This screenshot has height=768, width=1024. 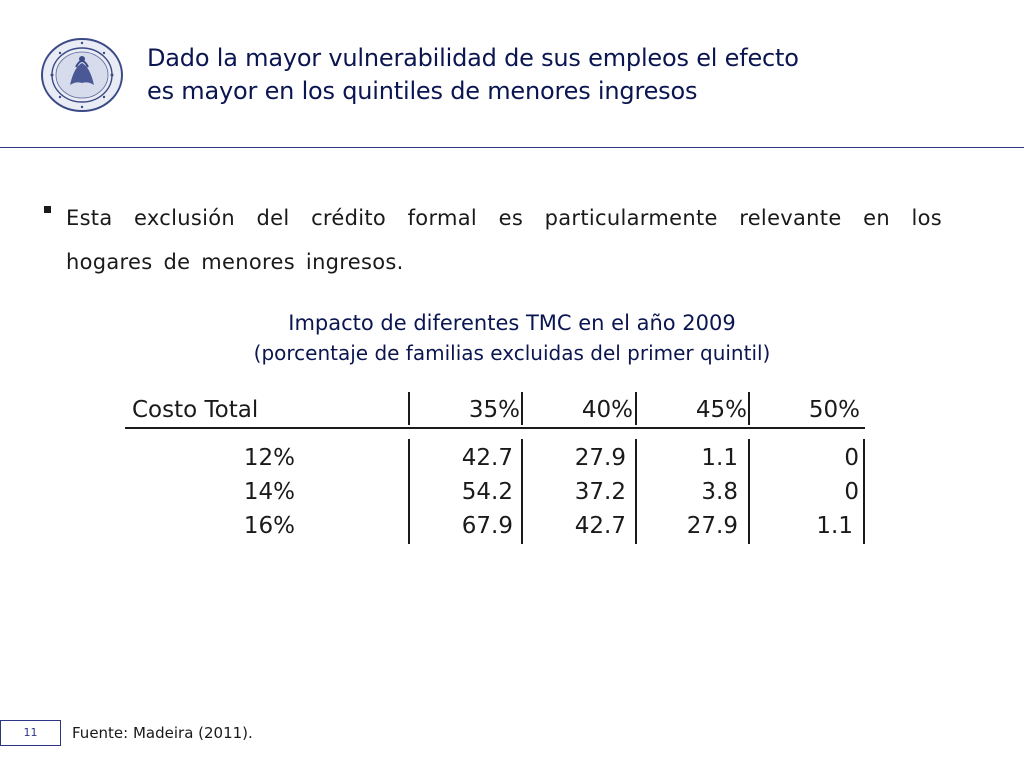 What do you see at coordinates (162, 733) in the screenshot?
I see `source-note: Fuente: Madeira (2011).` at bounding box center [162, 733].